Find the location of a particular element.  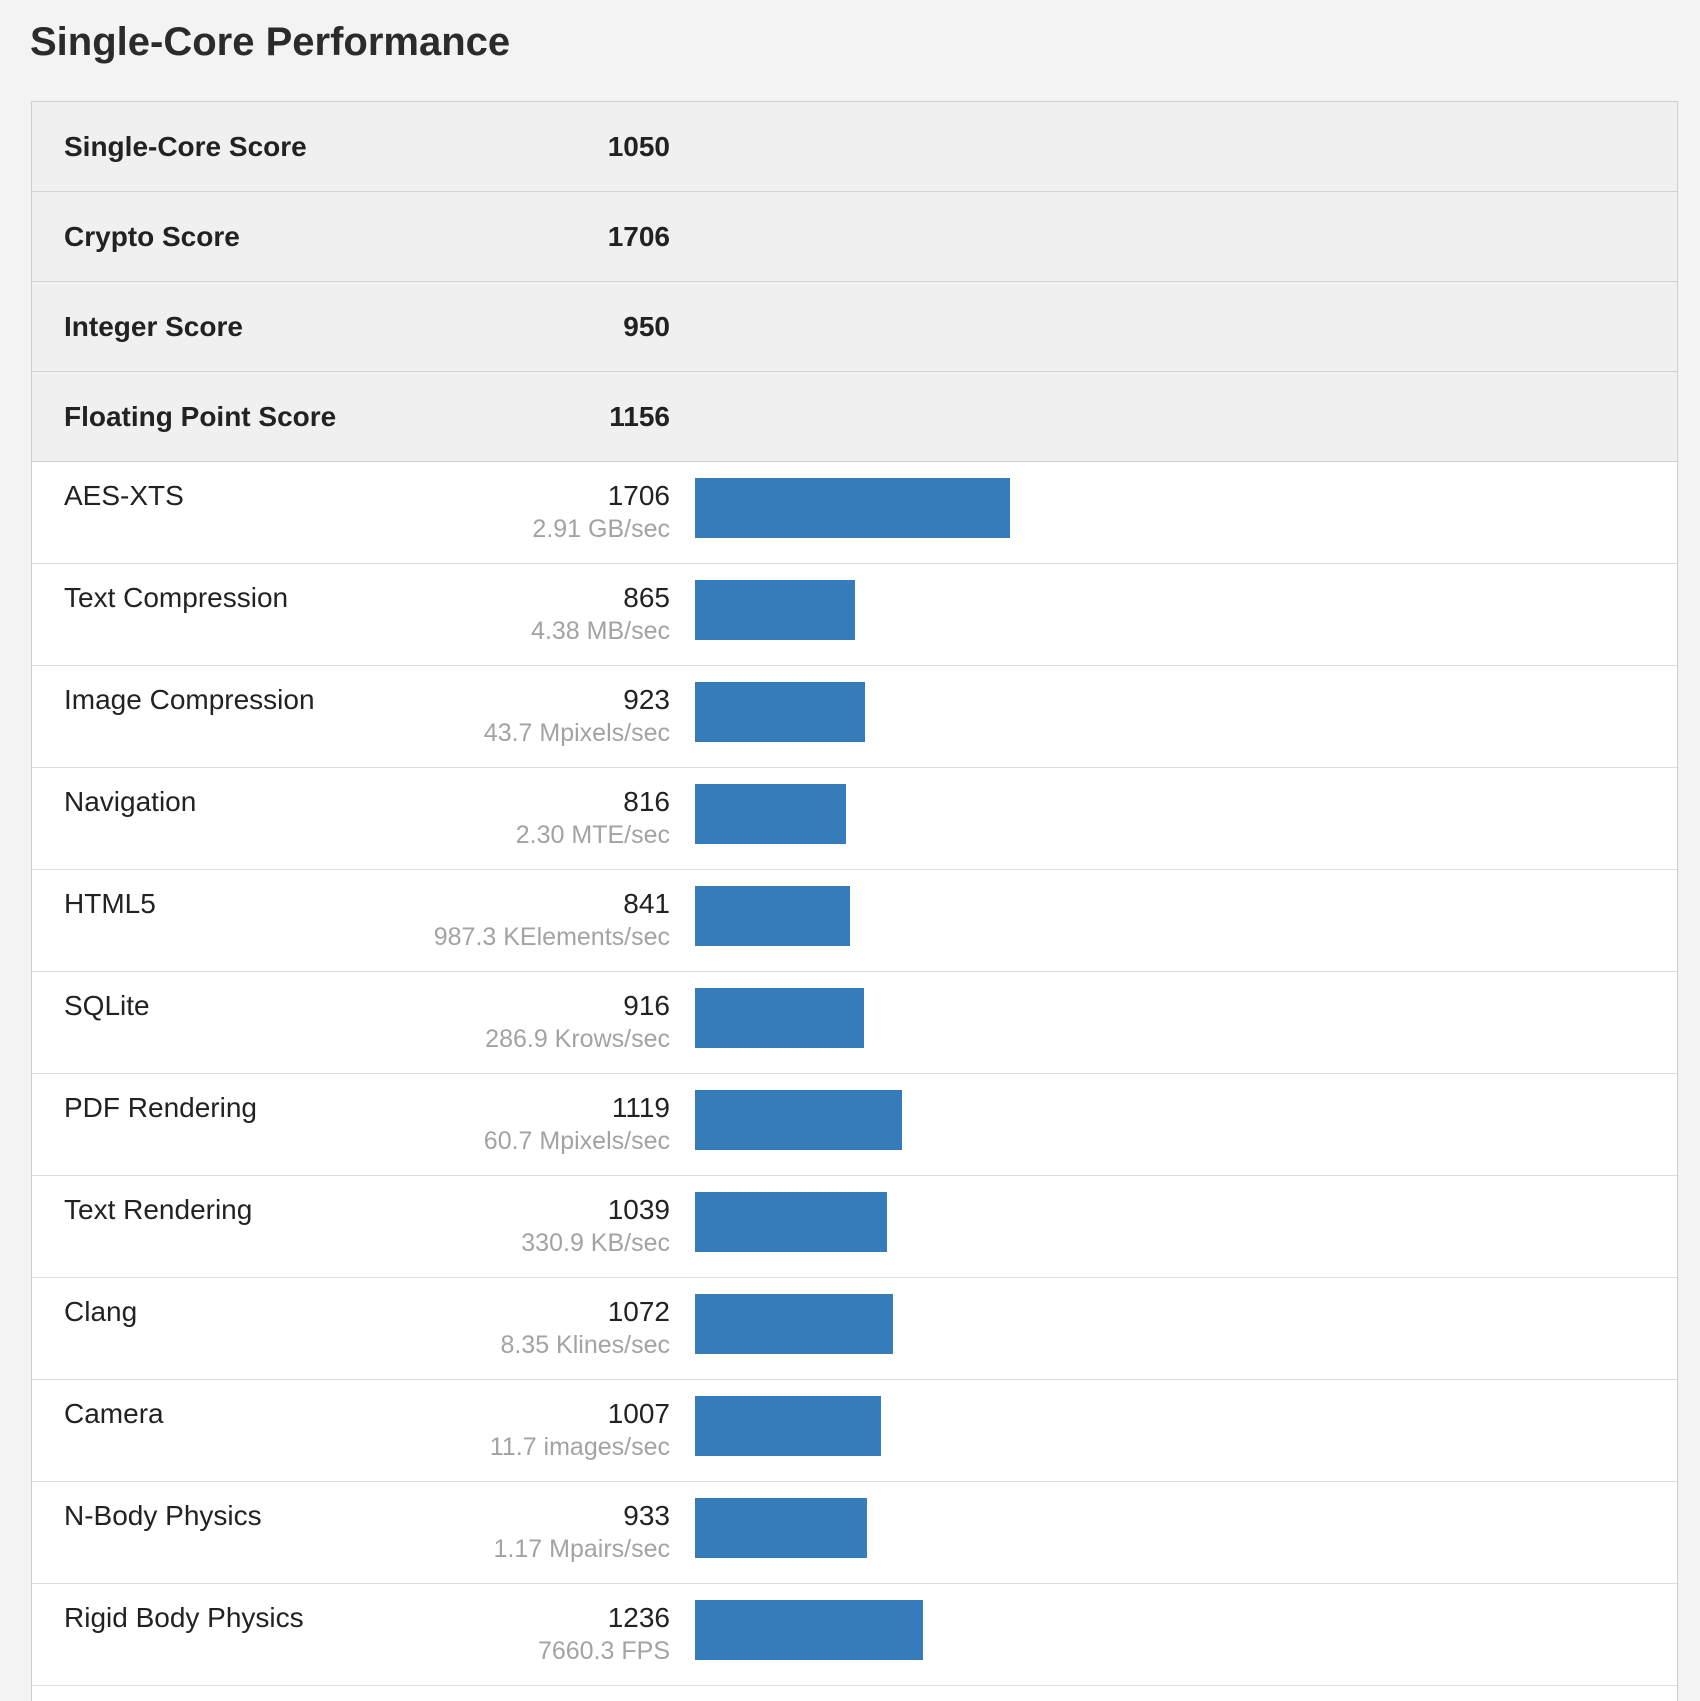

benchmark-name: Image Compression is located at coordinates (189, 699).